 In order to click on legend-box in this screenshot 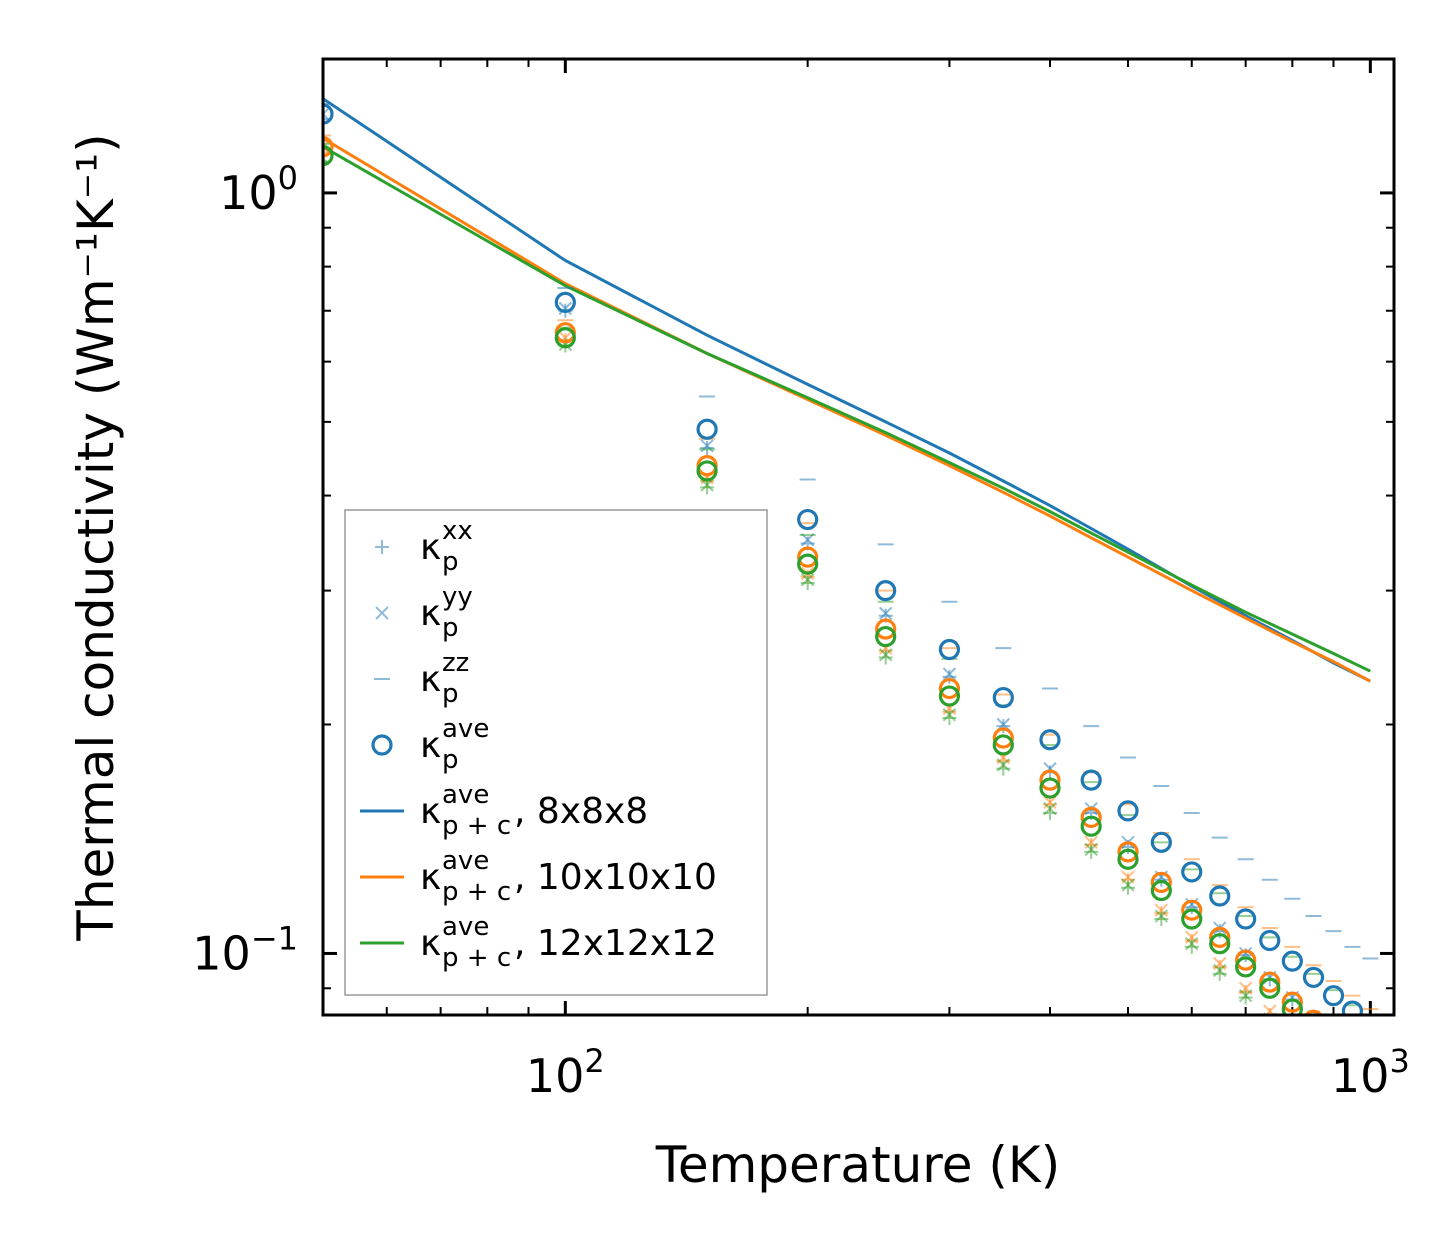, I will do `click(556, 752)`.